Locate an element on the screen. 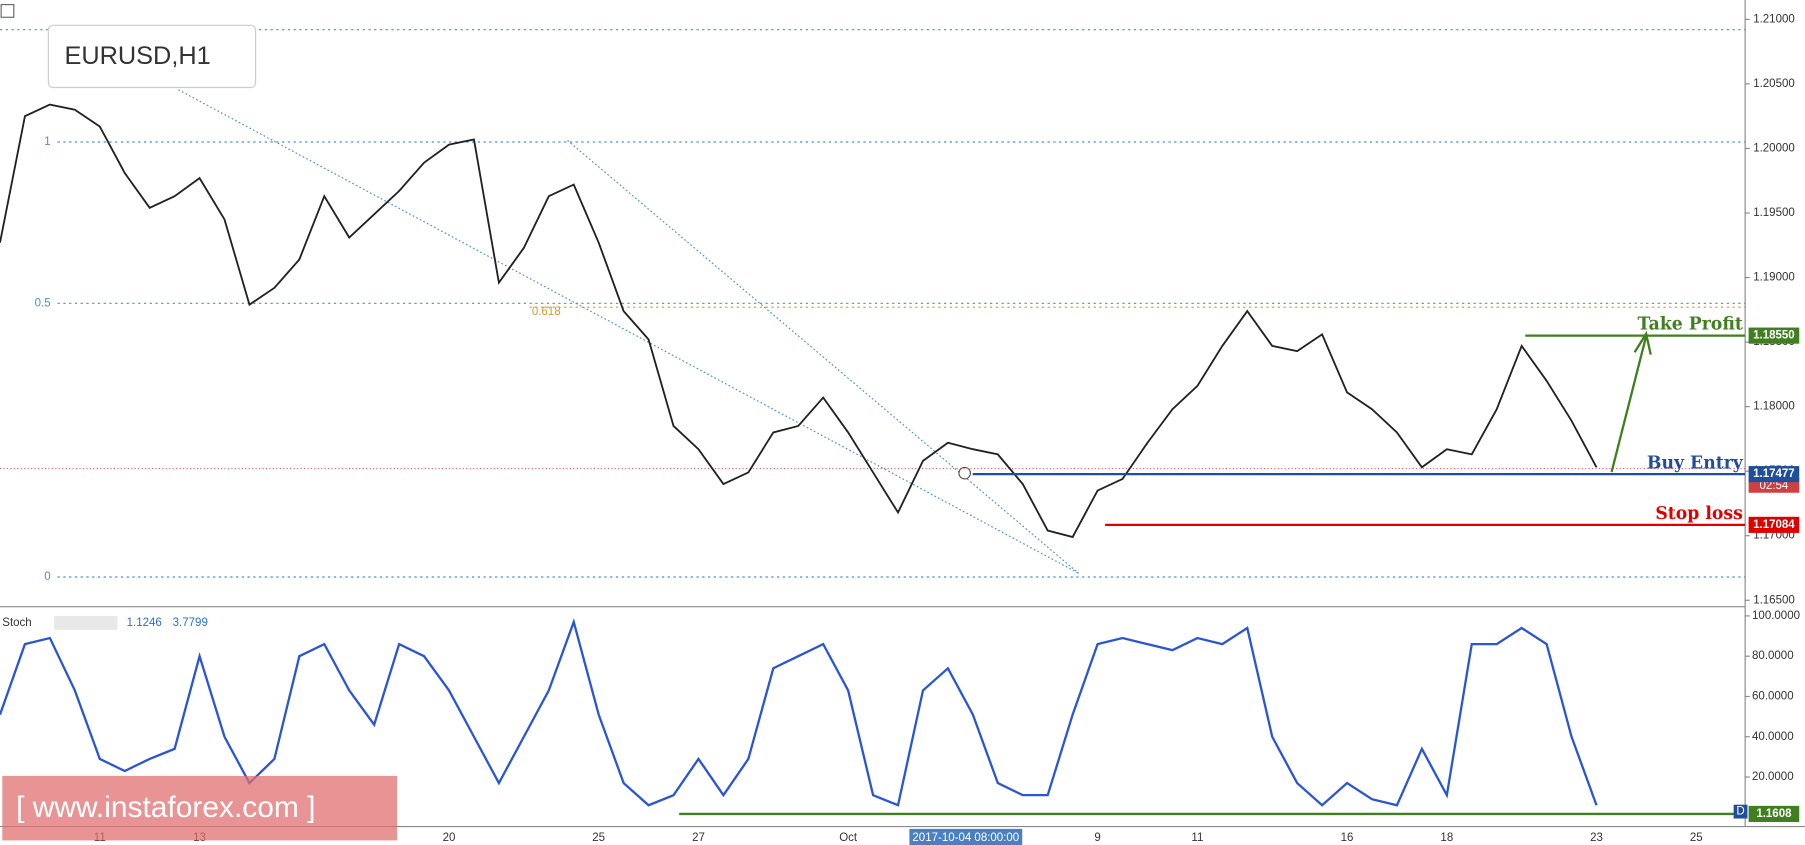 Image resolution: width=1805 pixels, height=845 pixels. trade-label: Buy Entry is located at coordinates (1695, 463).